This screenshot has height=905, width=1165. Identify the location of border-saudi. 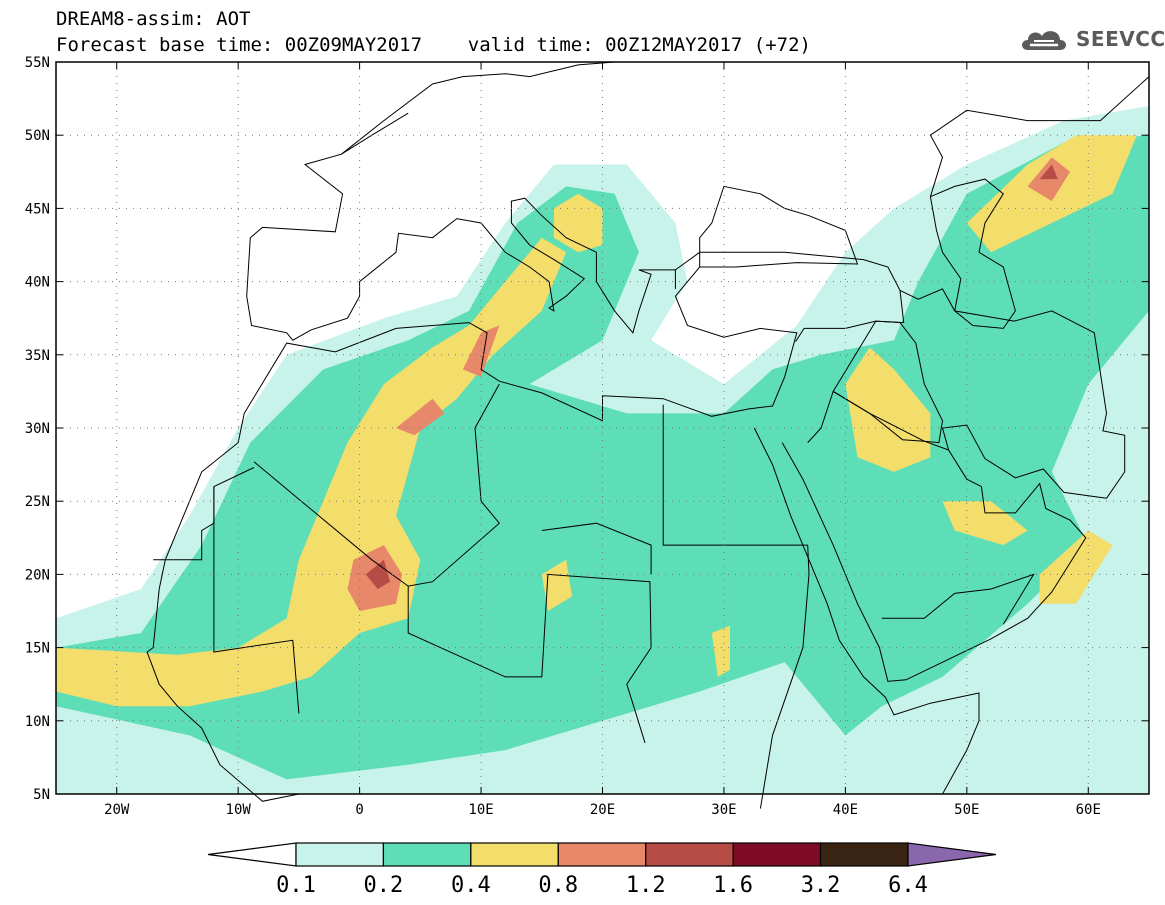
(878, 420).